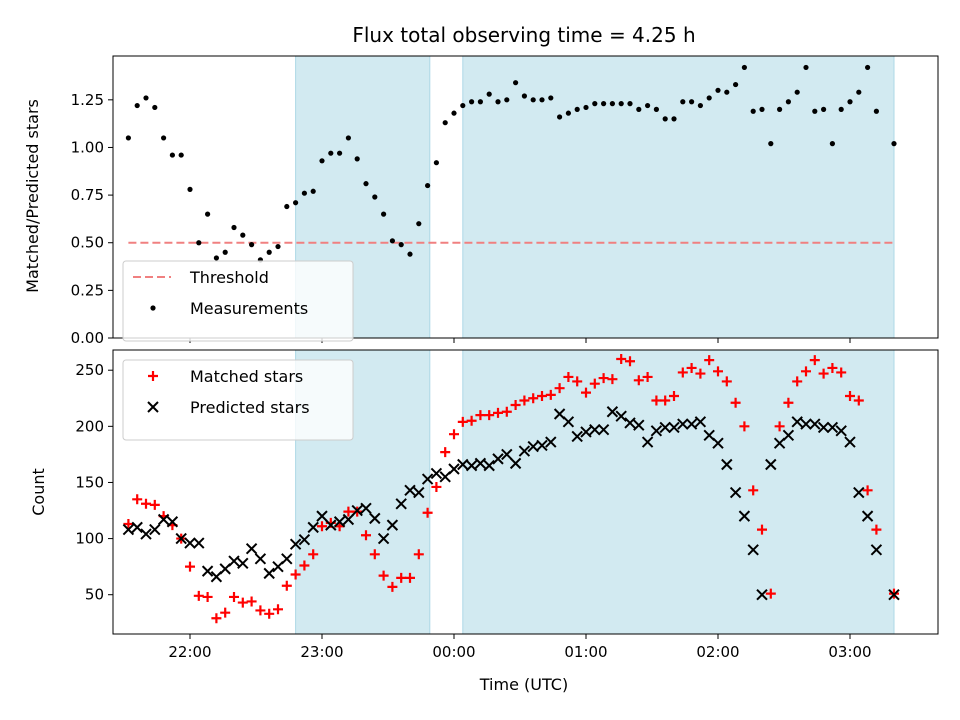 The image size is (960, 720). What do you see at coordinates (89, 539) in the screenshot?
I see `y-tick-label: 100` at bounding box center [89, 539].